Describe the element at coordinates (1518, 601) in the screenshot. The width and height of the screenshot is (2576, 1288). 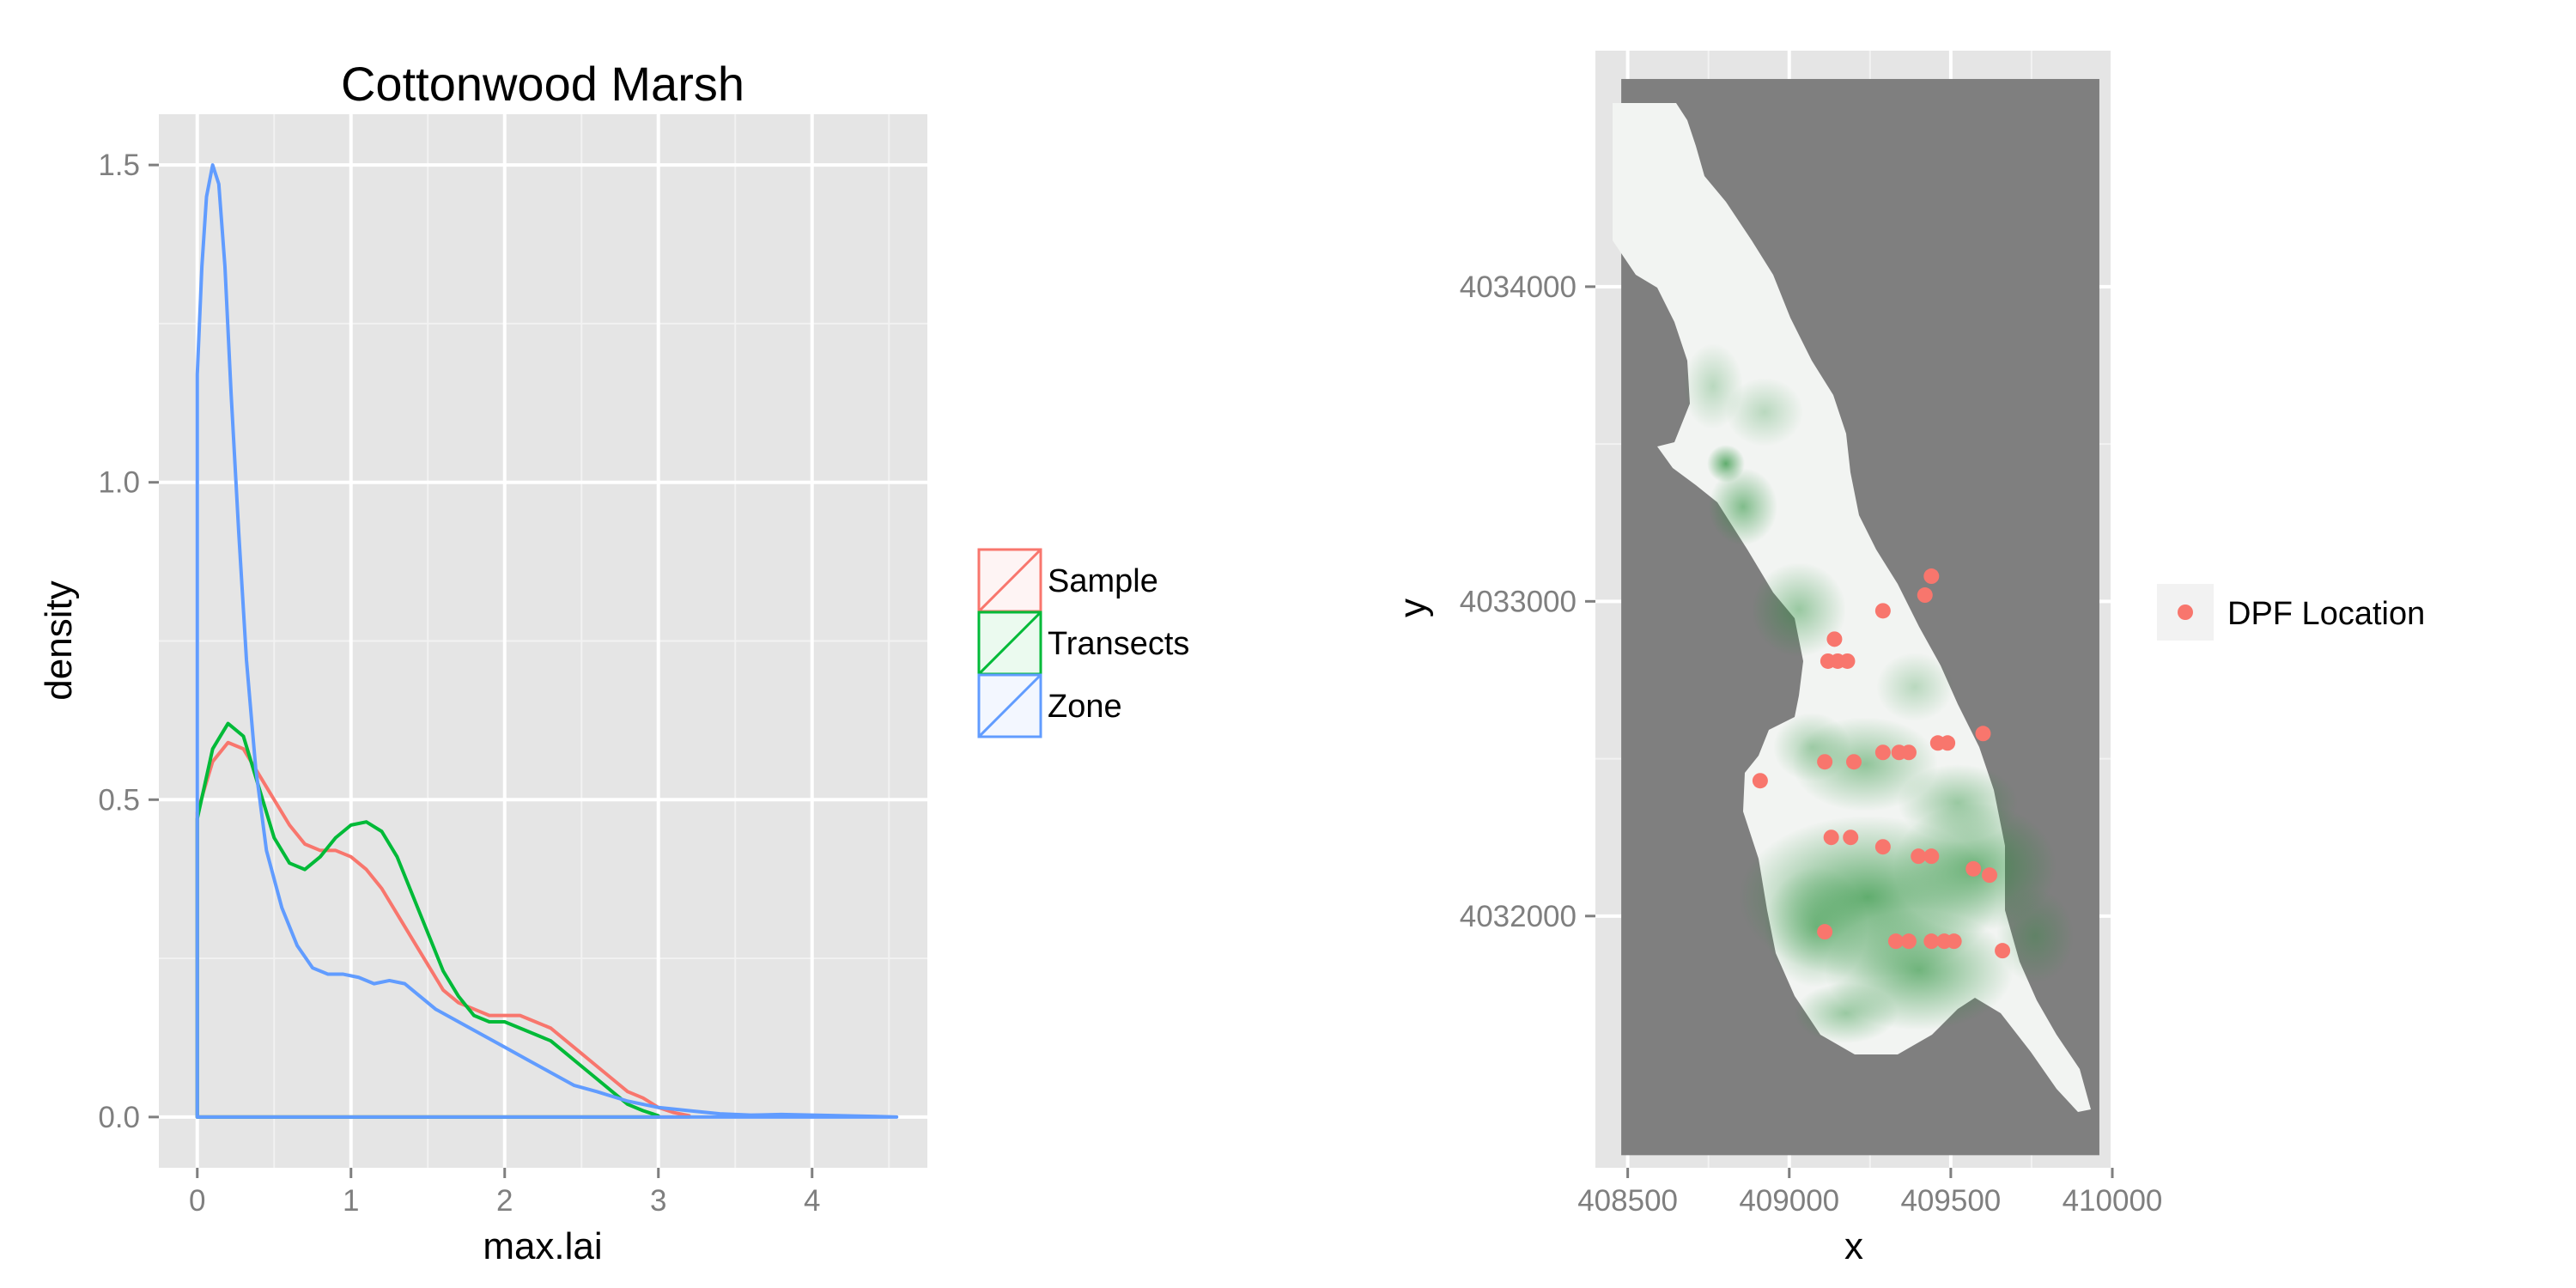
I see `y-tick-label: 4033000` at that location.